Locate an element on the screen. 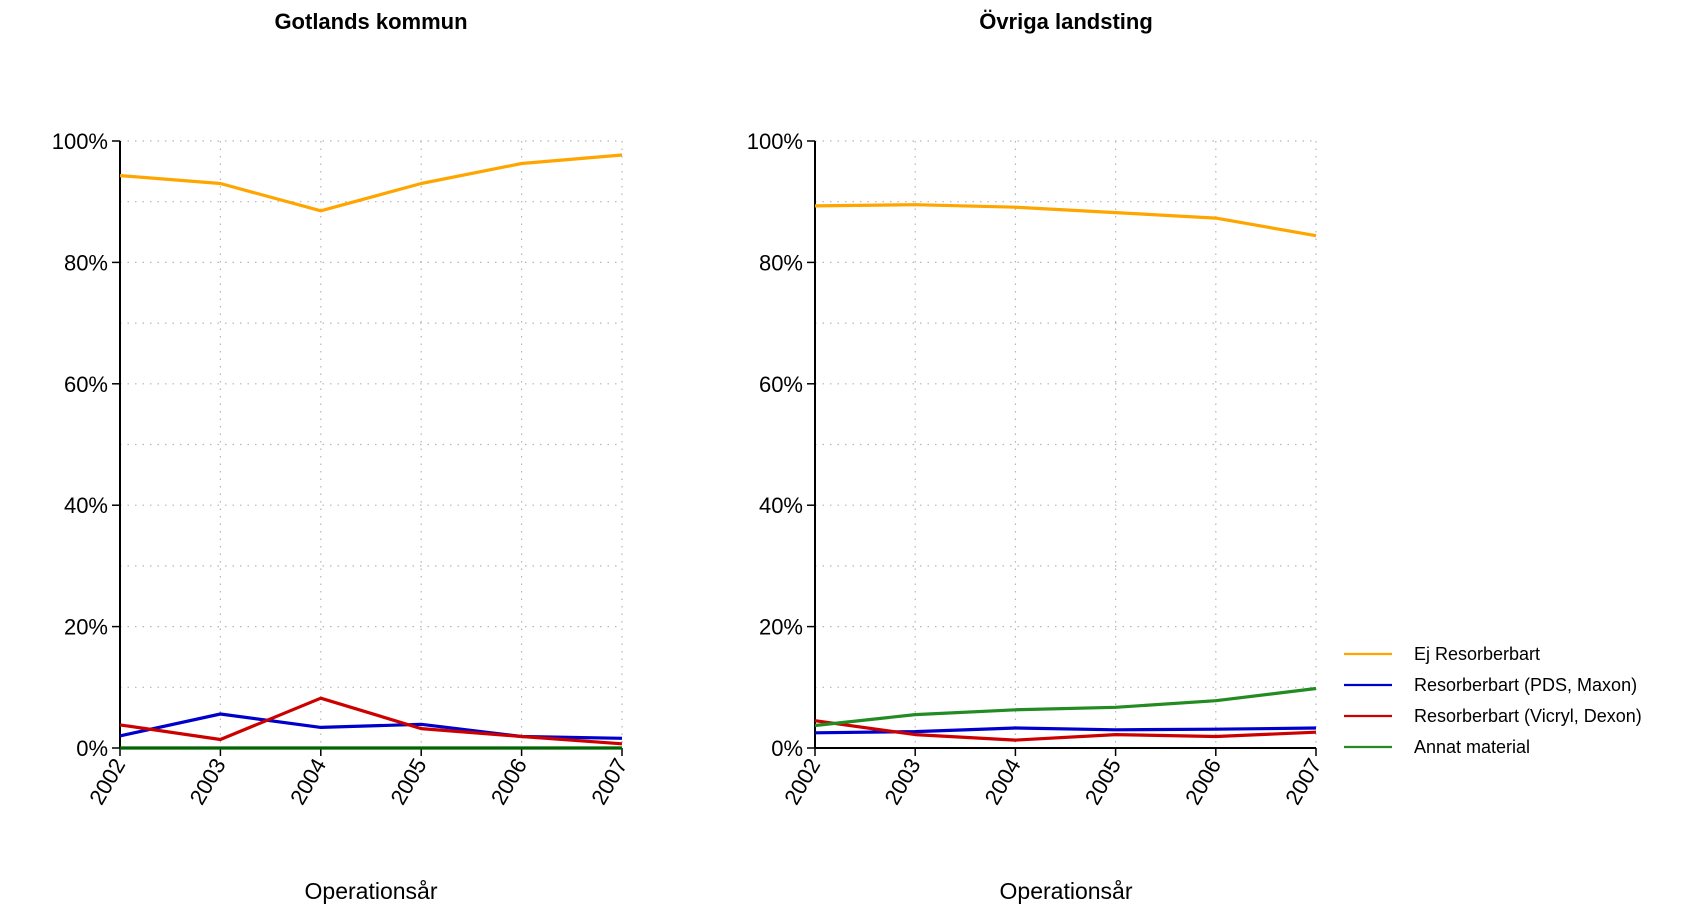 Image resolution: width=1692 pixels, height=909 pixels. legend-label: Ej Resorberbart is located at coordinates (1477, 654).